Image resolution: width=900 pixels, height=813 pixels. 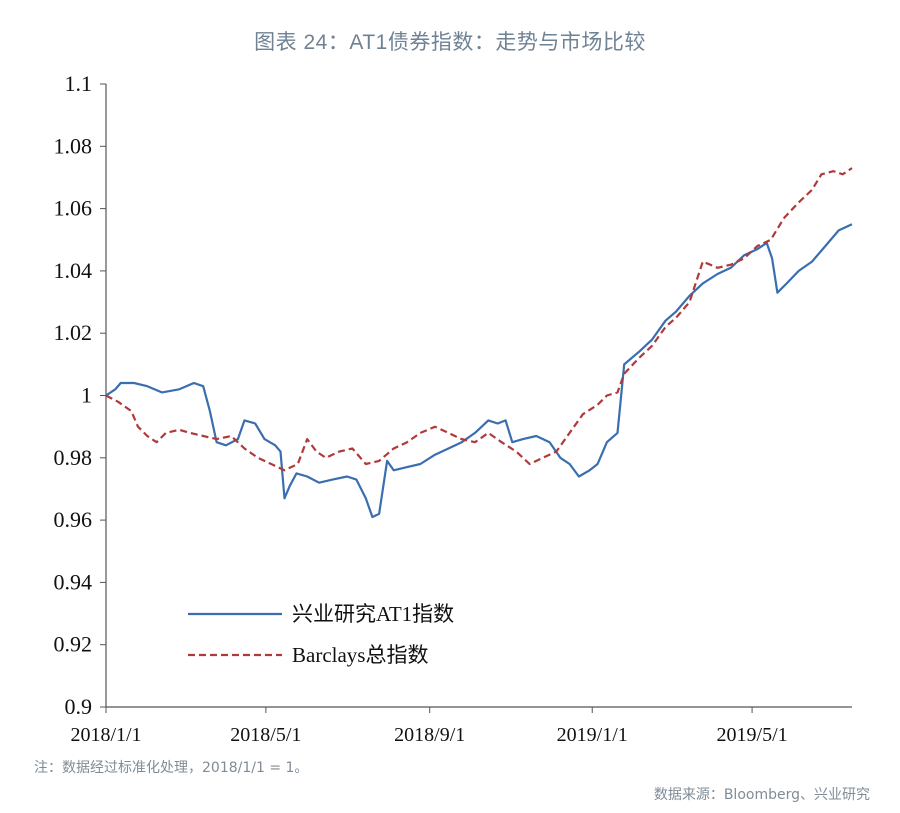 What do you see at coordinates (321, 634) in the screenshot?
I see `legend: 兴业研究AT1指数 Barclays总指数` at bounding box center [321, 634].